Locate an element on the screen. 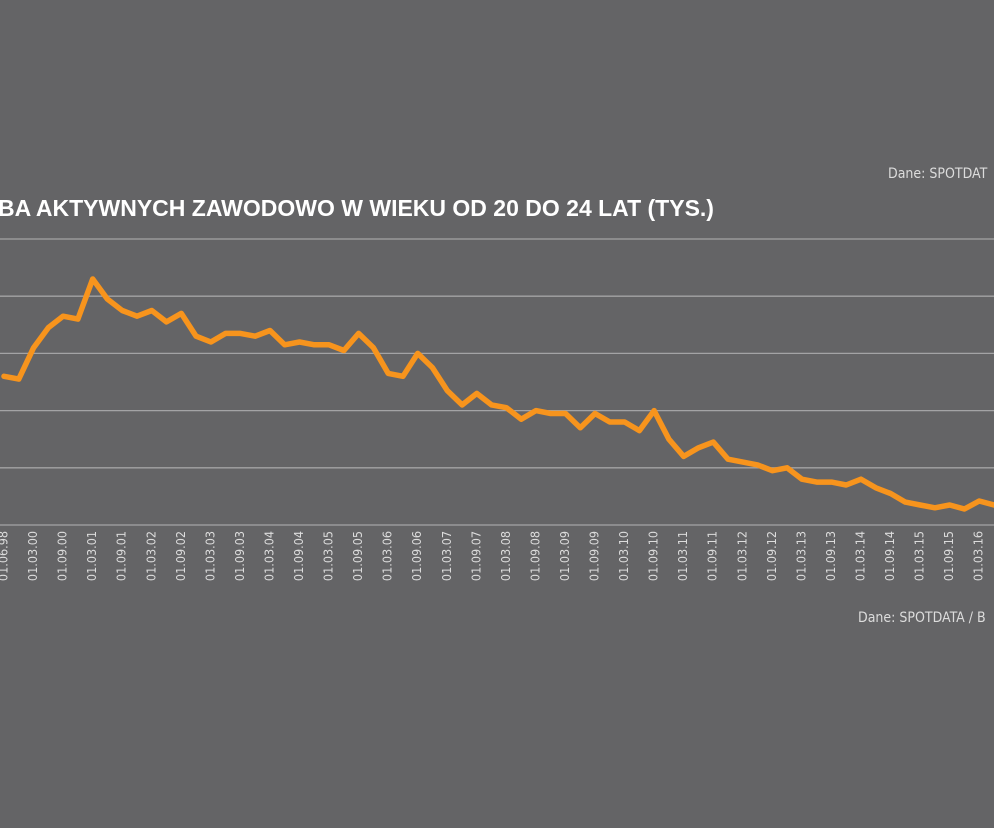 Image resolution: width=994 pixels, height=828 pixels. x-tick-label: 01.09.13 is located at coordinates (830, 556).